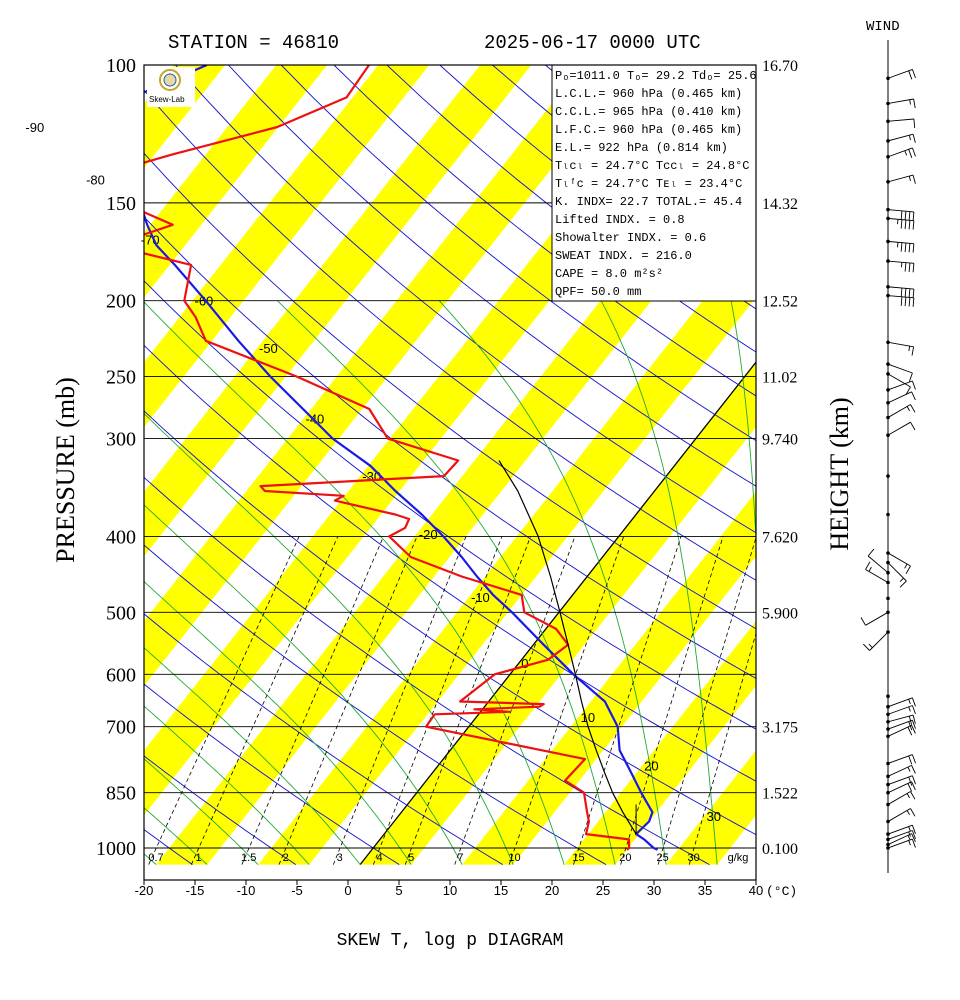 The height and width of the screenshot is (1000, 960). I want to click on mixing-ratio-label: 3, so click(340, 858).